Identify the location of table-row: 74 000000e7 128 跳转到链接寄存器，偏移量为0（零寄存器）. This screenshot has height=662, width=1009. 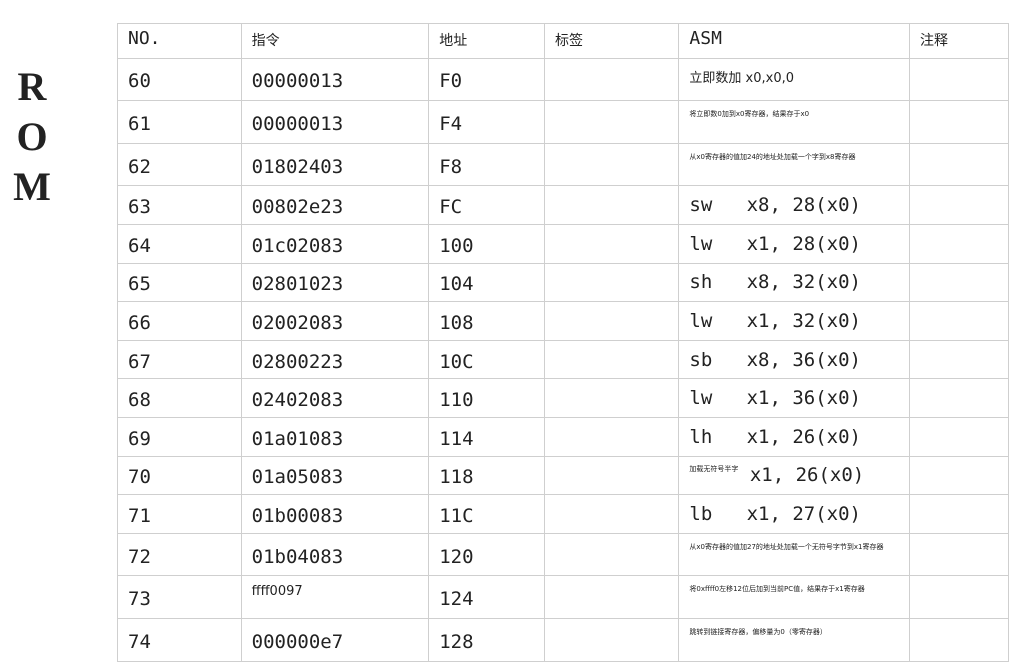
(563, 639).